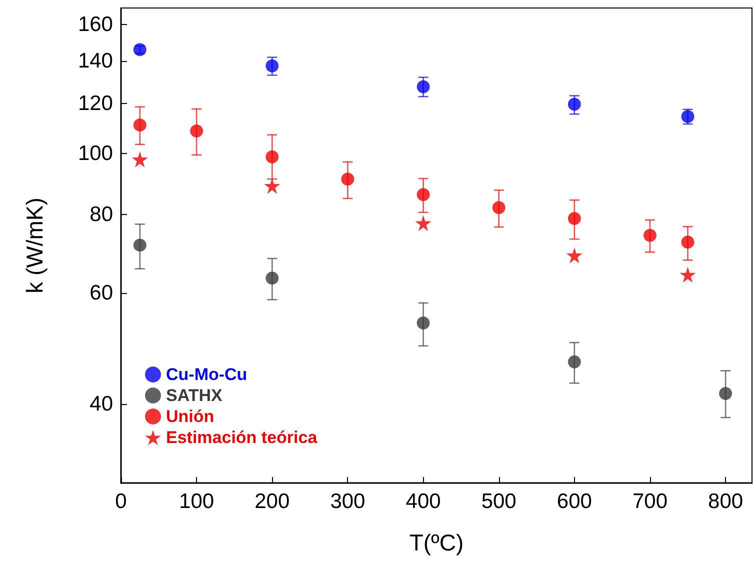  Describe the element at coordinates (272, 501) in the screenshot. I see `x-tick-label: 200` at that location.